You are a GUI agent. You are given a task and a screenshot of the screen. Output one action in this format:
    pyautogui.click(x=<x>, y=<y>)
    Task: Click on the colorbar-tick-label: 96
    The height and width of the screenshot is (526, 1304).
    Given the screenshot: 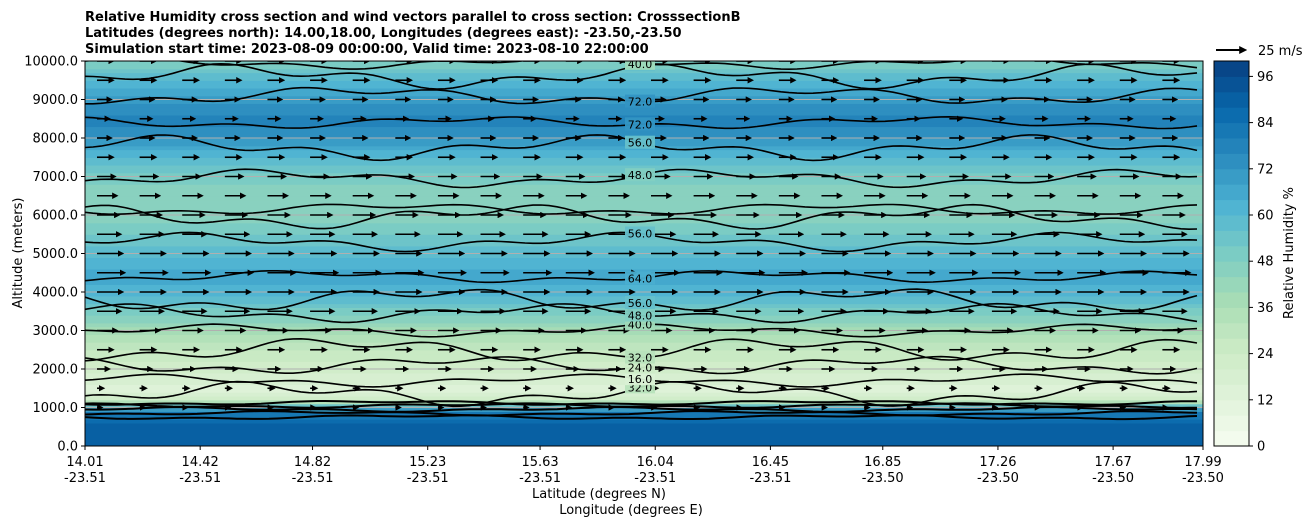 What is the action you would take?
    pyautogui.click(x=1265, y=77)
    